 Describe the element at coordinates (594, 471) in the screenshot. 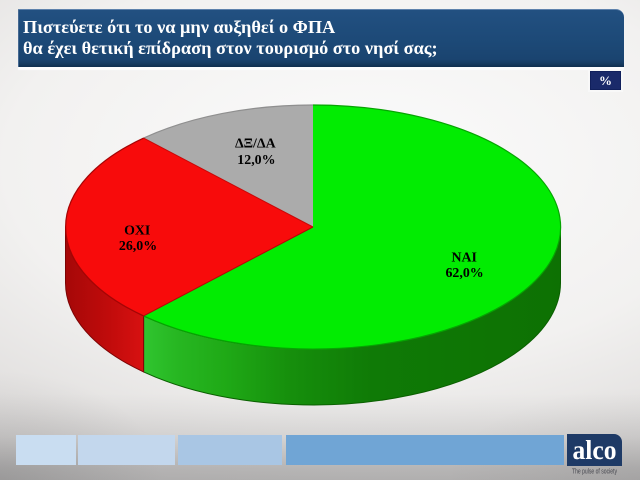

I see `svg-text: The pulse of society` at that location.